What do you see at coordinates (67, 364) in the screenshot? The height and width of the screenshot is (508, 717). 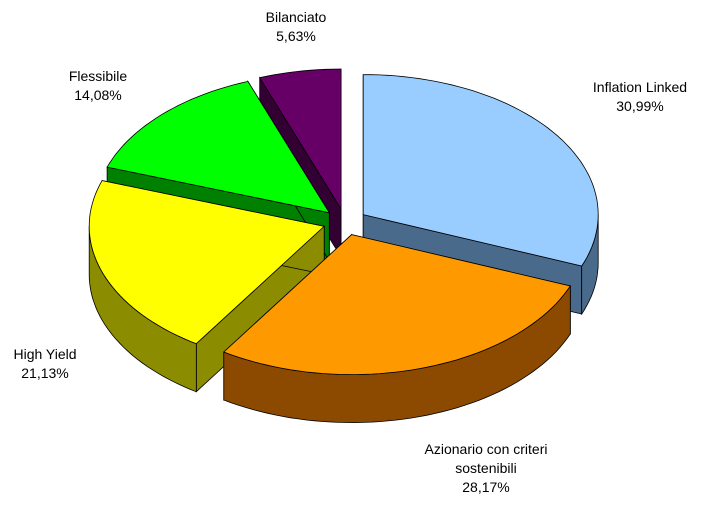 I see `data-label: High Yield 21,13%` at bounding box center [67, 364].